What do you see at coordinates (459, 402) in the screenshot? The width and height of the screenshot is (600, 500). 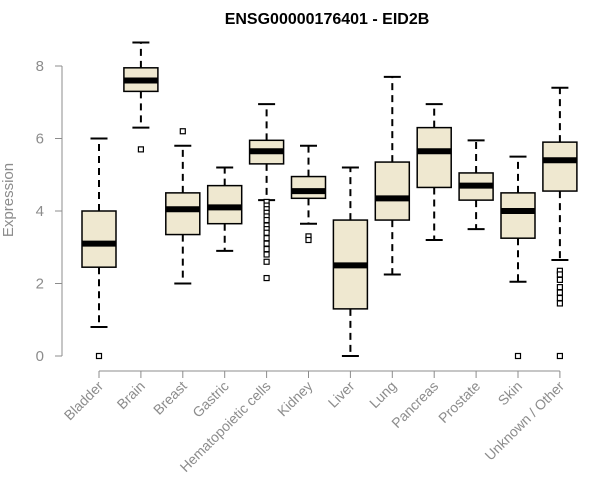 I see `x-tick-label: Prostate` at bounding box center [459, 402].